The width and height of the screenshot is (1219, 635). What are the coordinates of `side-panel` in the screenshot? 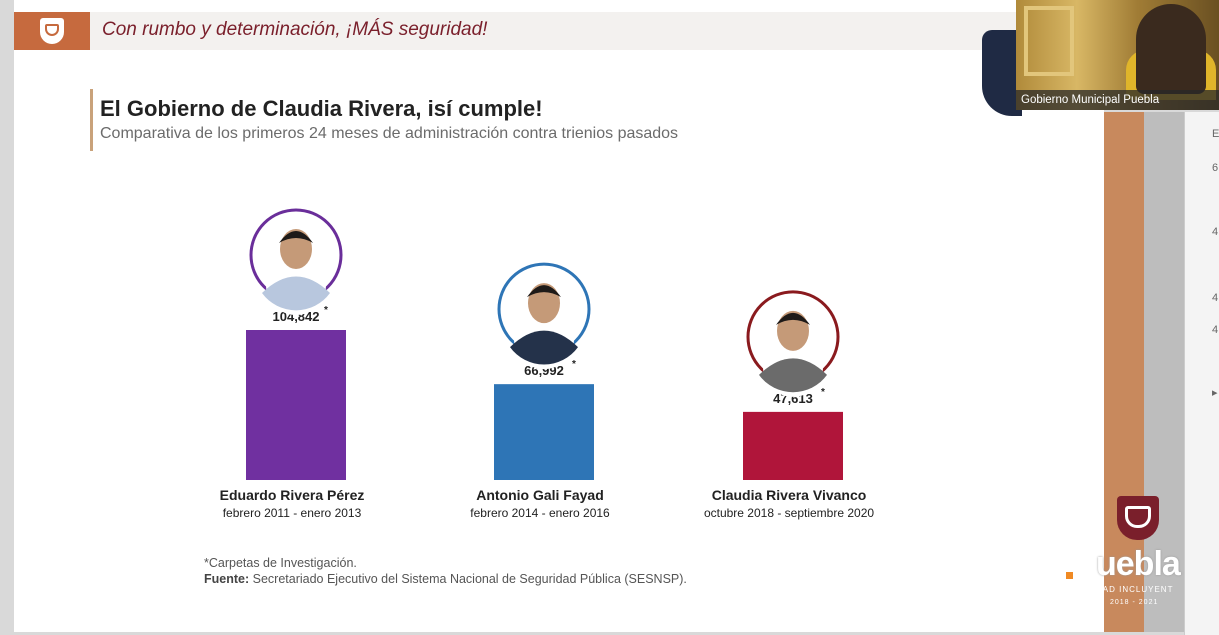 It's located at (1201, 373).